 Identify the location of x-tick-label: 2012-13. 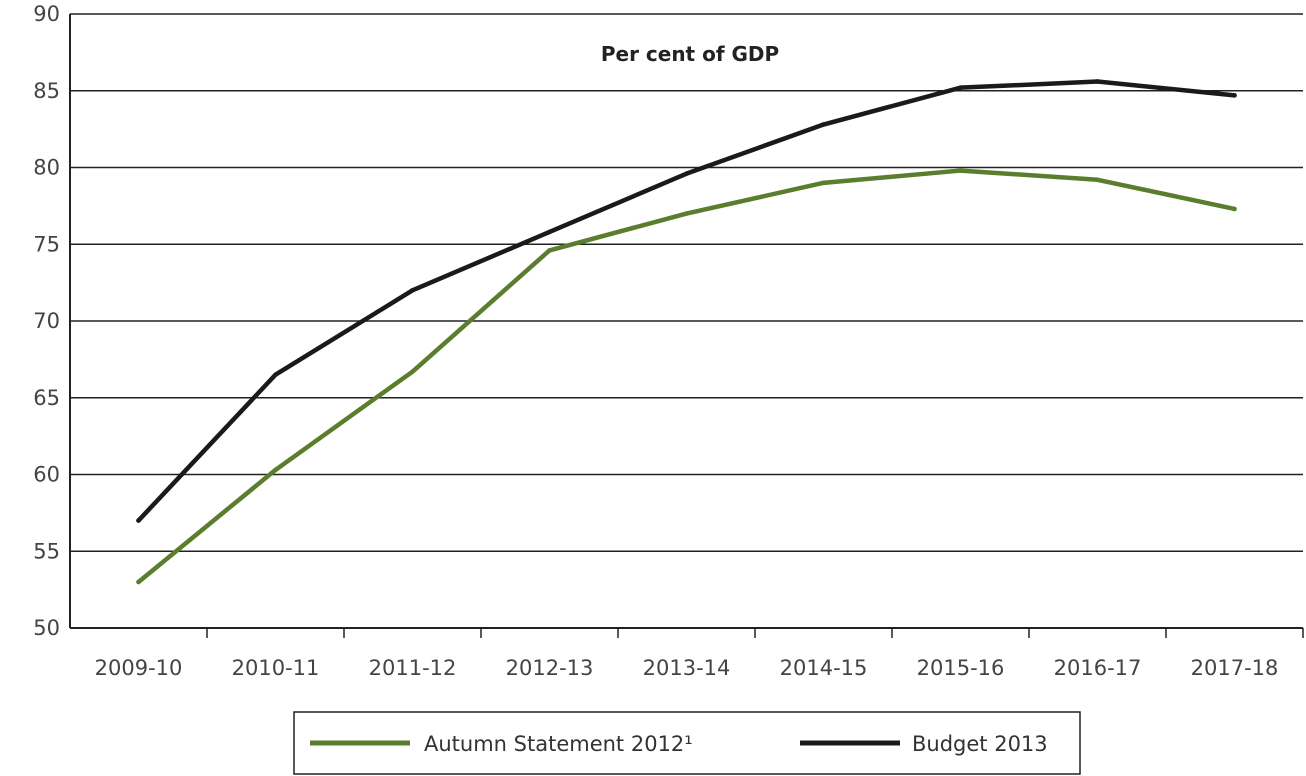
(550, 668).